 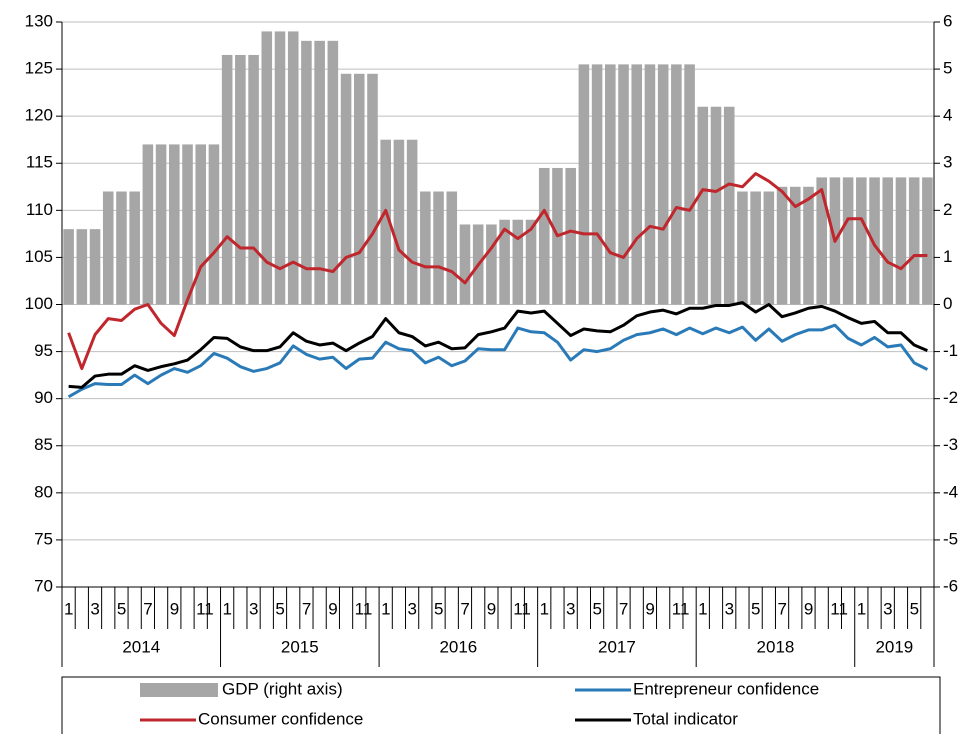 I want to click on legend-box, so click(x=501, y=705).